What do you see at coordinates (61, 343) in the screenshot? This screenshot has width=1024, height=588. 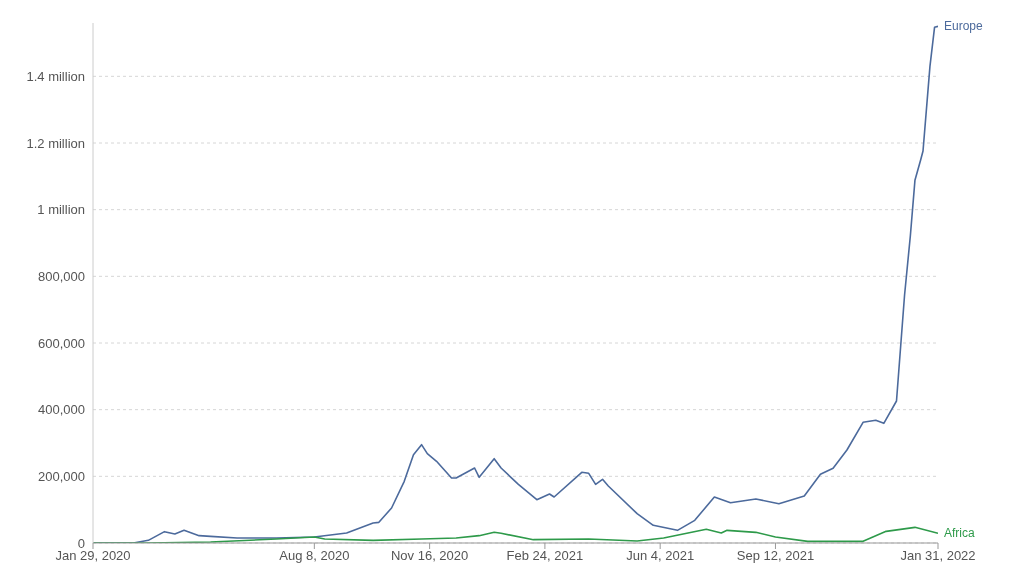 I see `y-tick-label: 600,000` at bounding box center [61, 343].